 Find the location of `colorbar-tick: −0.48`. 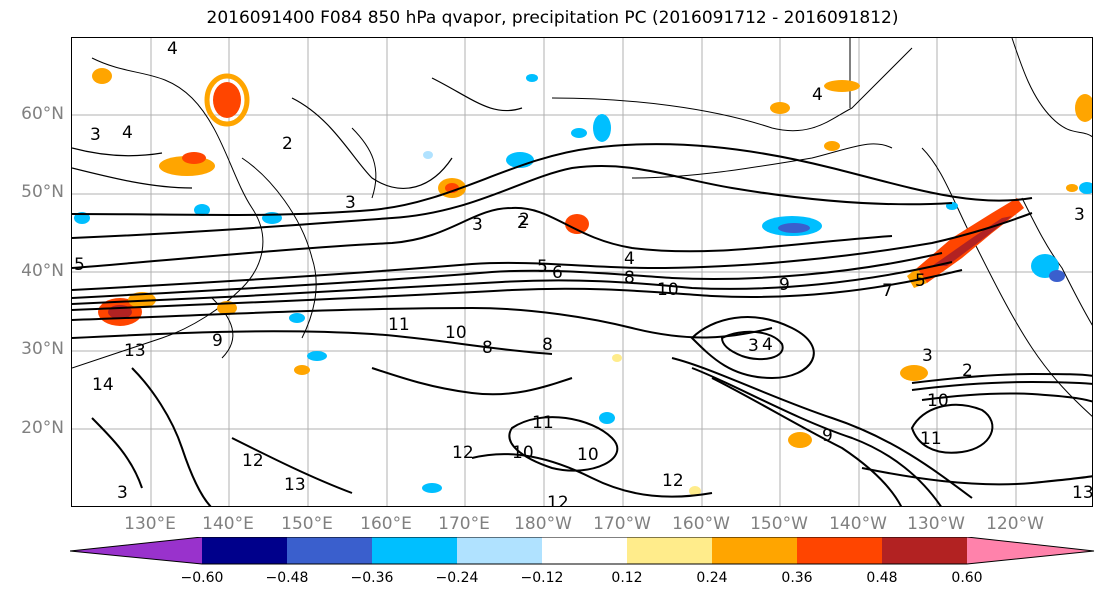

colorbar-tick: −0.48 is located at coordinates (287, 578).